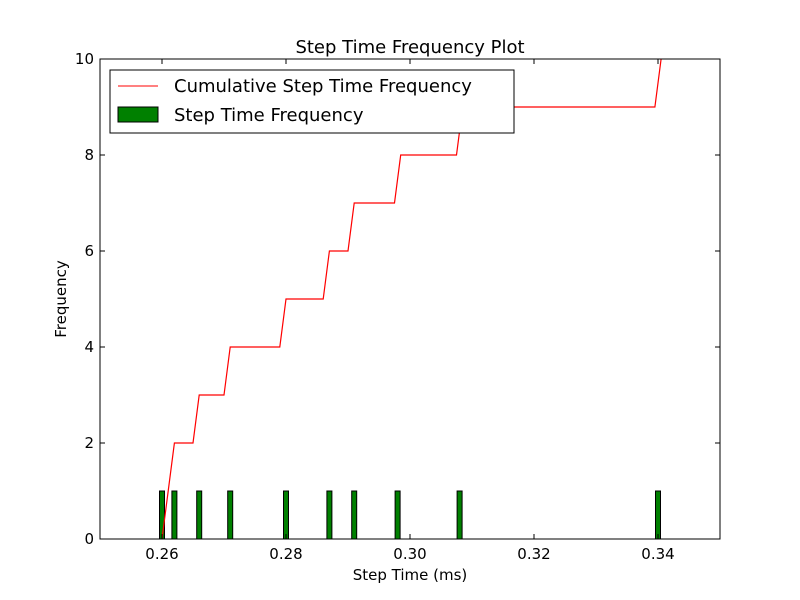 The width and height of the screenshot is (800, 600). I want to click on y-tick-label-3: 6, so click(89, 251).